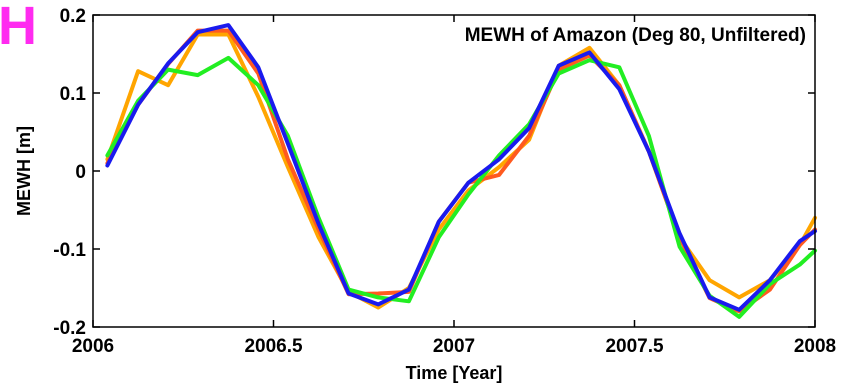 This screenshot has height=388, width=842. I want to click on x-tick-label: 2008, so click(815, 346).